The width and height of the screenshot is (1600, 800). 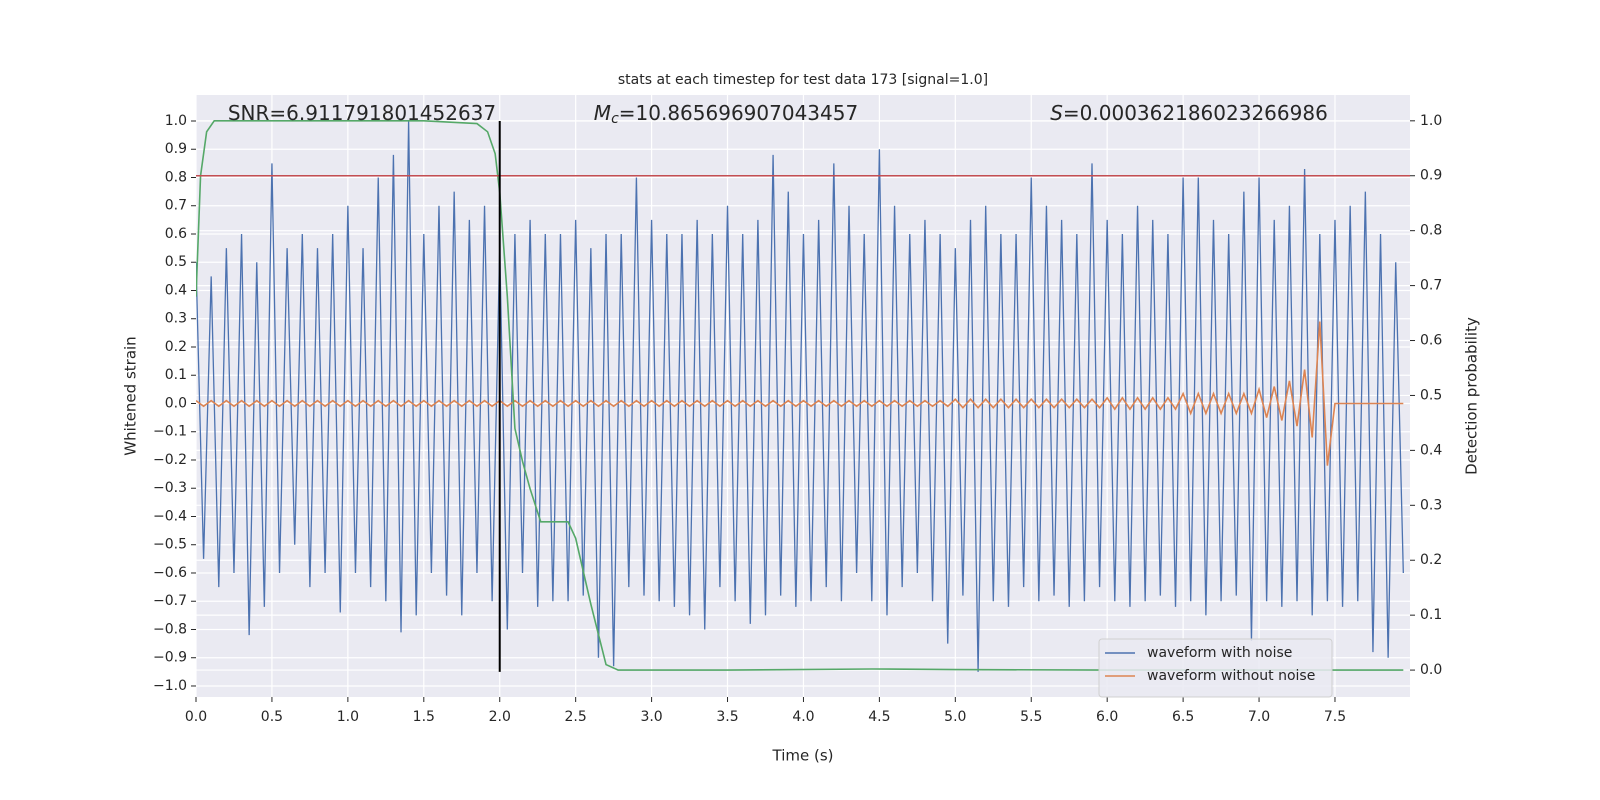 What do you see at coordinates (1431, 121) in the screenshot?
I see `y2-tick-label: 1.0` at bounding box center [1431, 121].